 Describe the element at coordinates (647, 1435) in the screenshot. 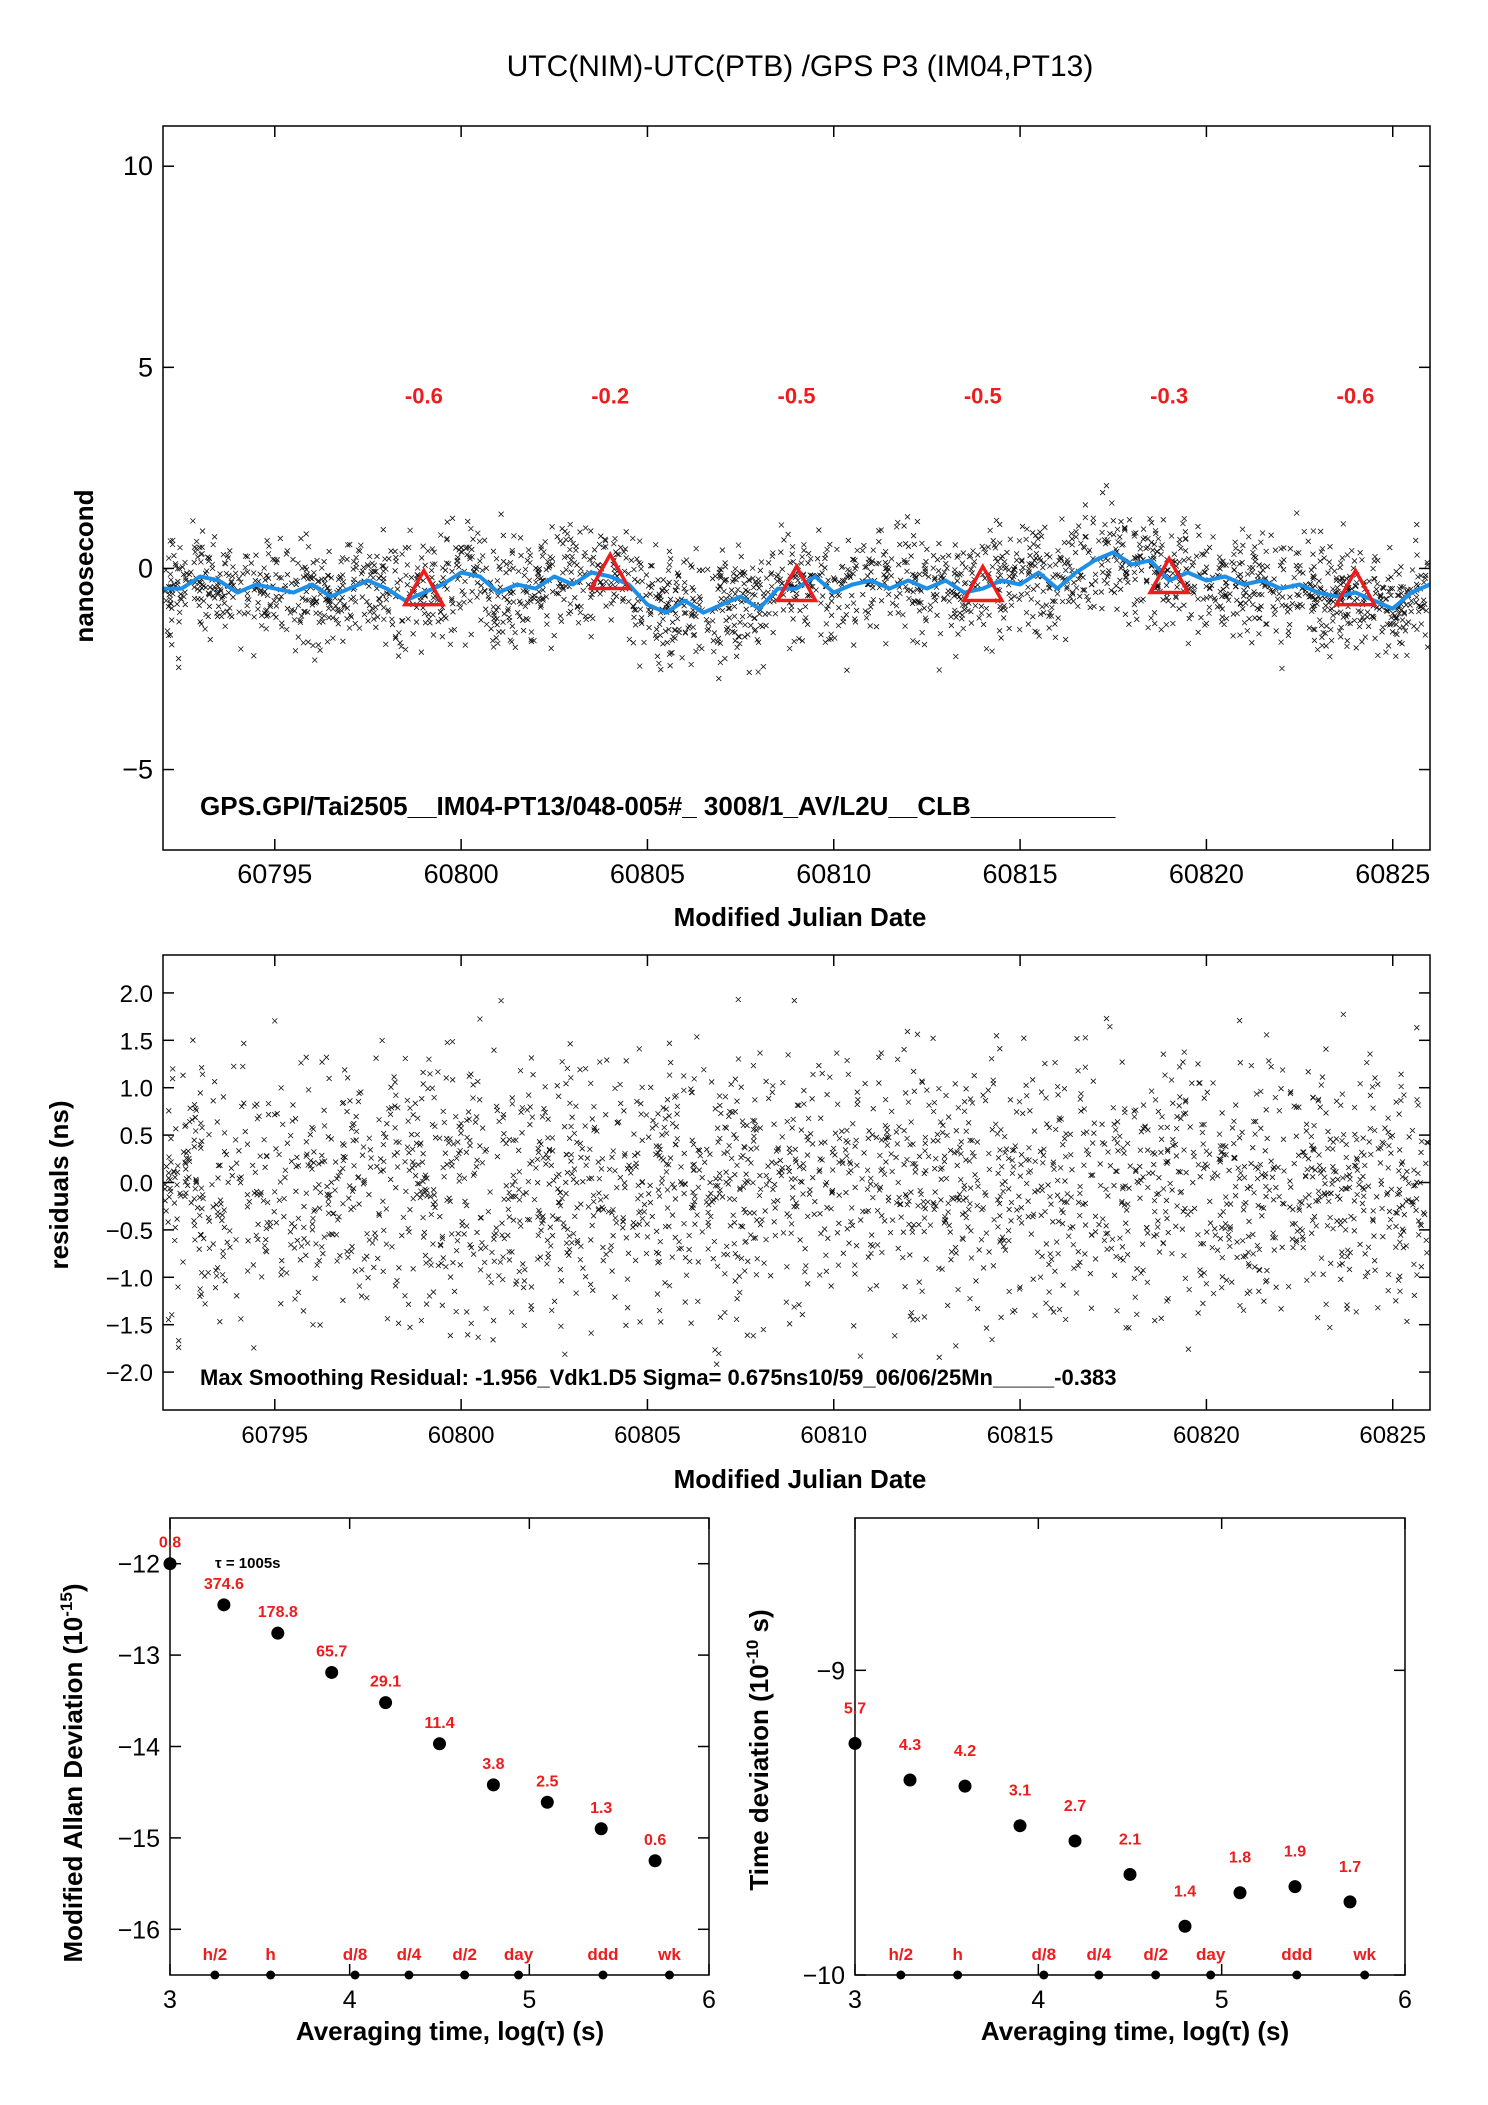

I see `x-tick-label: 60805` at that location.